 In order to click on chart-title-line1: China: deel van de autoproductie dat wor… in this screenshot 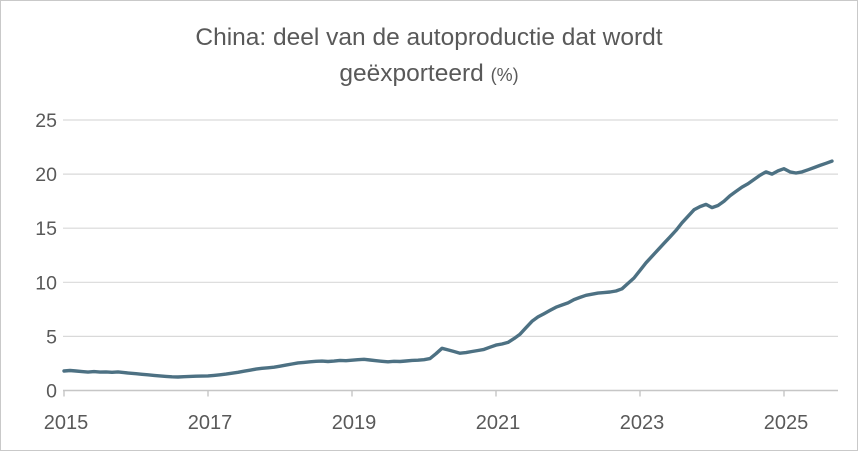, I will do `click(429, 37)`.